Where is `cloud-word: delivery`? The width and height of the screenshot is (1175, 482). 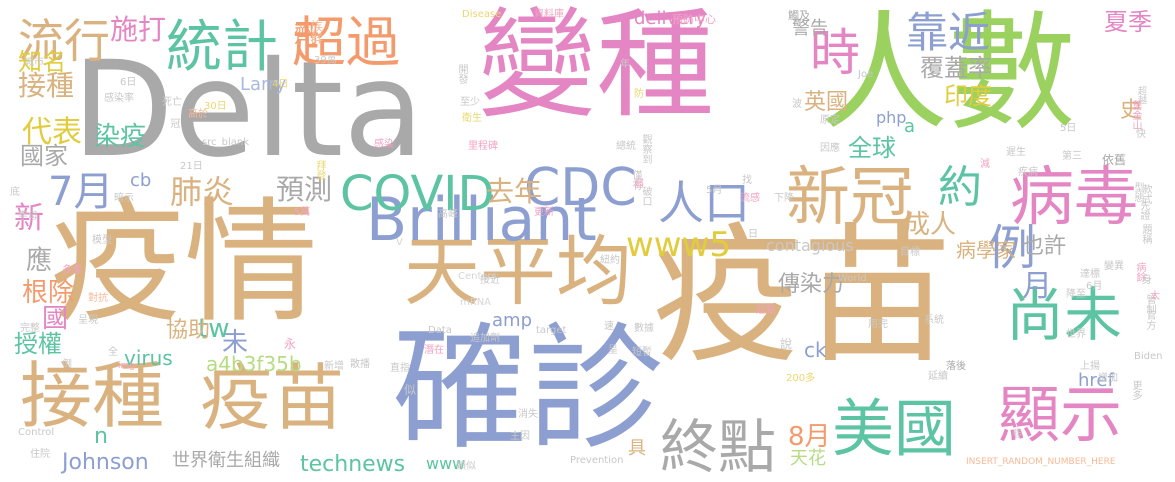 cloud-word: delivery is located at coordinates (670, 18).